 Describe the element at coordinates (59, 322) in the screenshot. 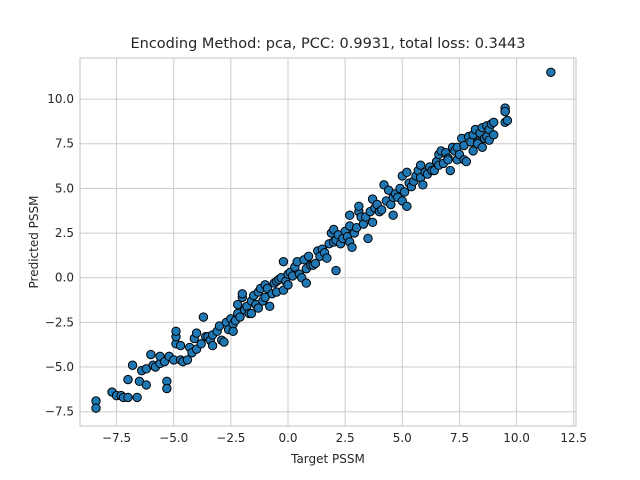

I see `y-tick-label: −2.5` at that location.